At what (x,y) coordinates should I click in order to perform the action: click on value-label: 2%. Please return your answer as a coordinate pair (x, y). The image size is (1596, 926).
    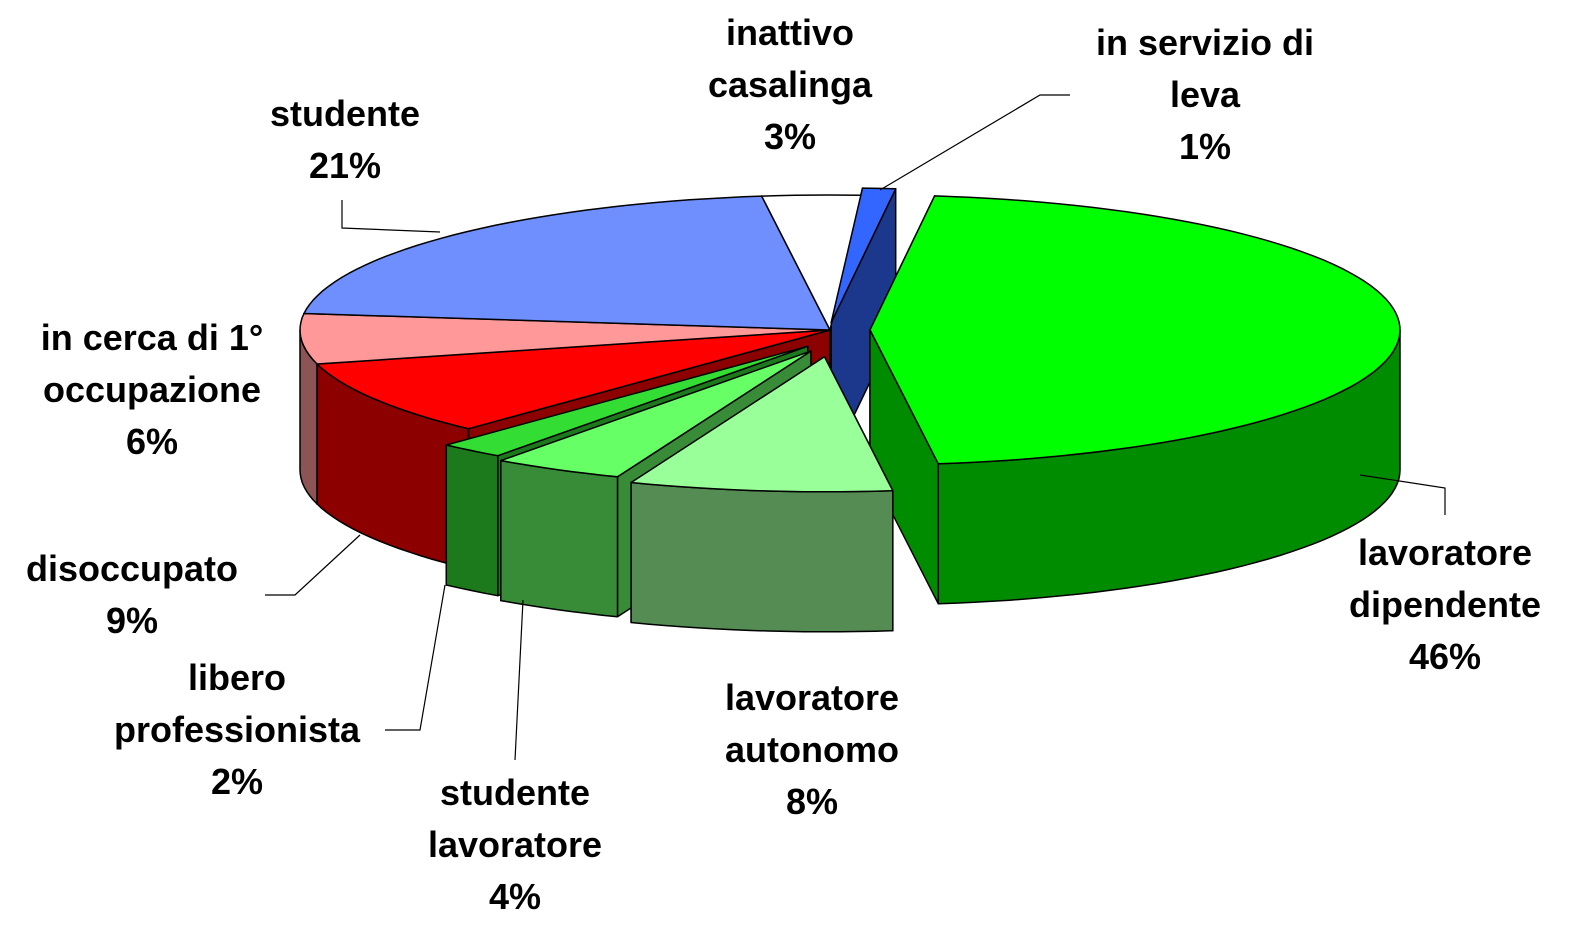
    Looking at the image, I should click on (237, 781).